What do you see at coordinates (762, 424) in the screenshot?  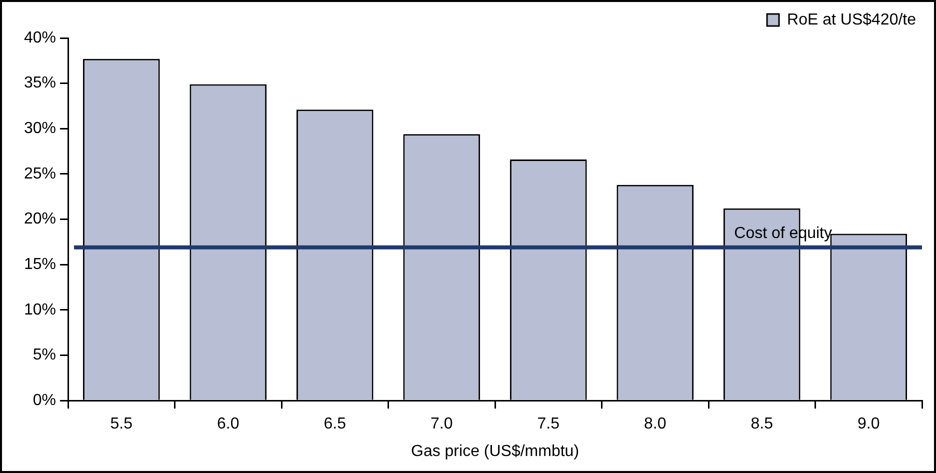 I see `x-tick-label: 8.5` at bounding box center [762, 424].